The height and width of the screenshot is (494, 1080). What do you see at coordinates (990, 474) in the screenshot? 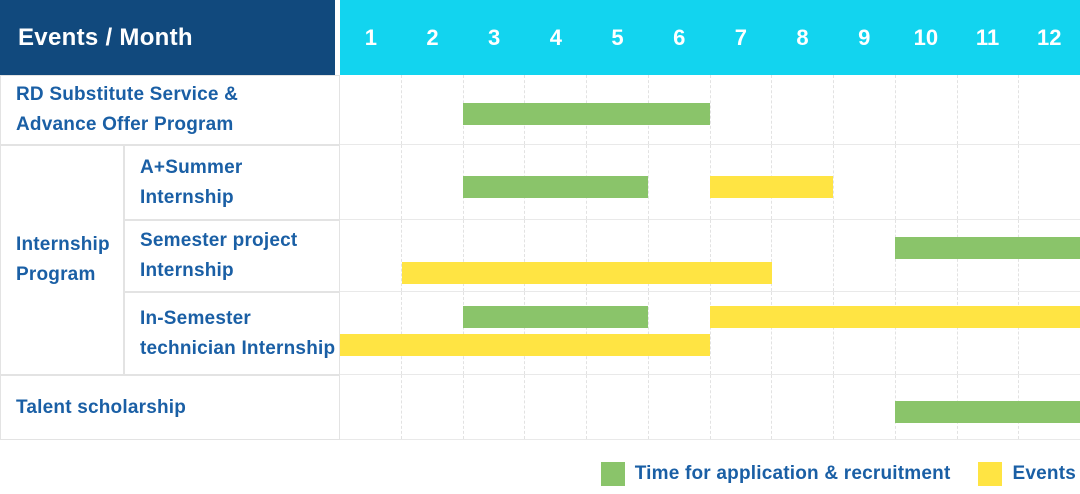
I see `legend-swatch-yellow` at bounding box center [990, 474].